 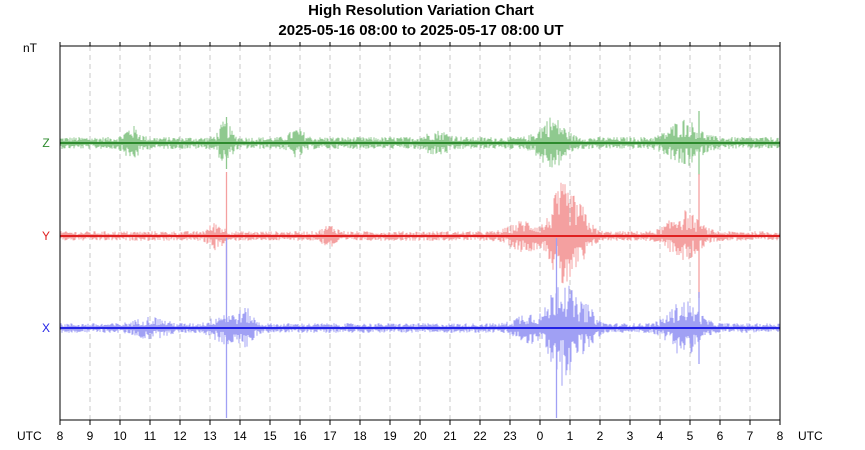 What do you see at coordinates (810, 436) in the screenshot?
I see `x-axis-label-right: UTC` at bounding box center [810, 436].